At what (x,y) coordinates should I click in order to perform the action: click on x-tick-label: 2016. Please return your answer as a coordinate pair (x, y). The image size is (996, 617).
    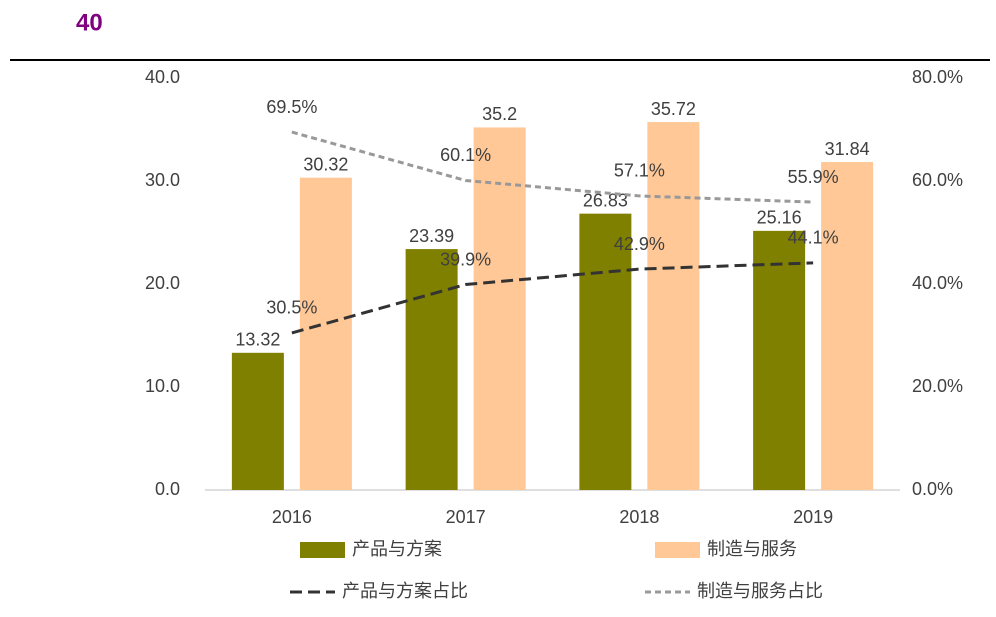
    Looking at the image, I should click on (292, 517).